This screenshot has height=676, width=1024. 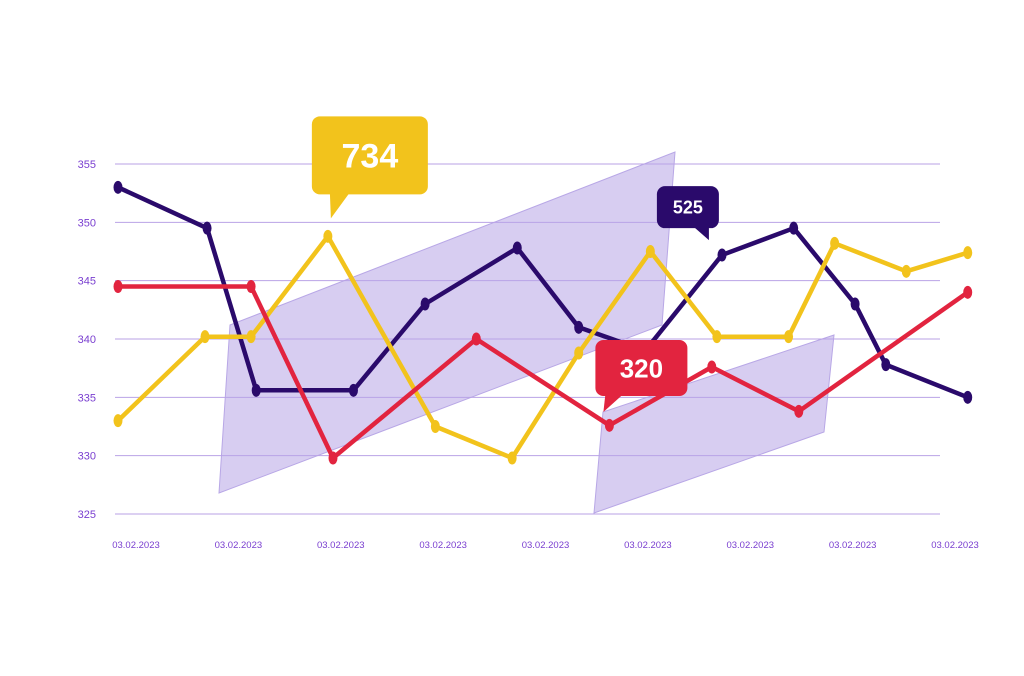 I want to click on callout-label: 525, so click(x=688, y=208).